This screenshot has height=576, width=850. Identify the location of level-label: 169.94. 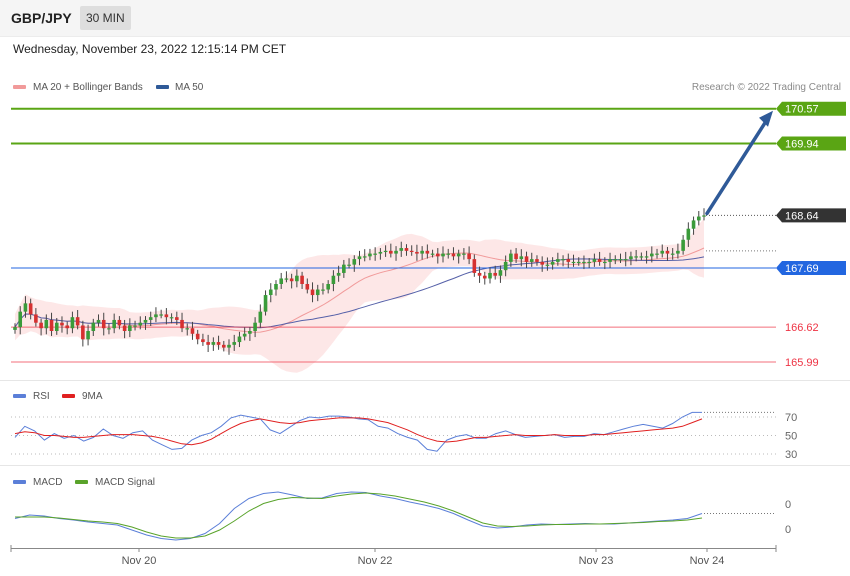
(802, 145).